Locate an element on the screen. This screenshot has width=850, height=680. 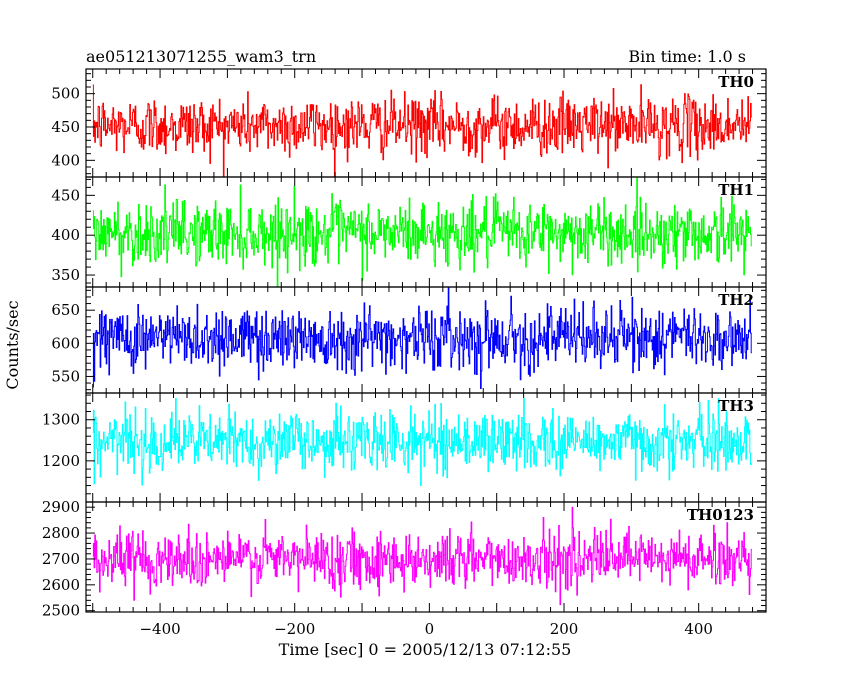
y-tick-label: 550 is located at coordinates (65, 376).